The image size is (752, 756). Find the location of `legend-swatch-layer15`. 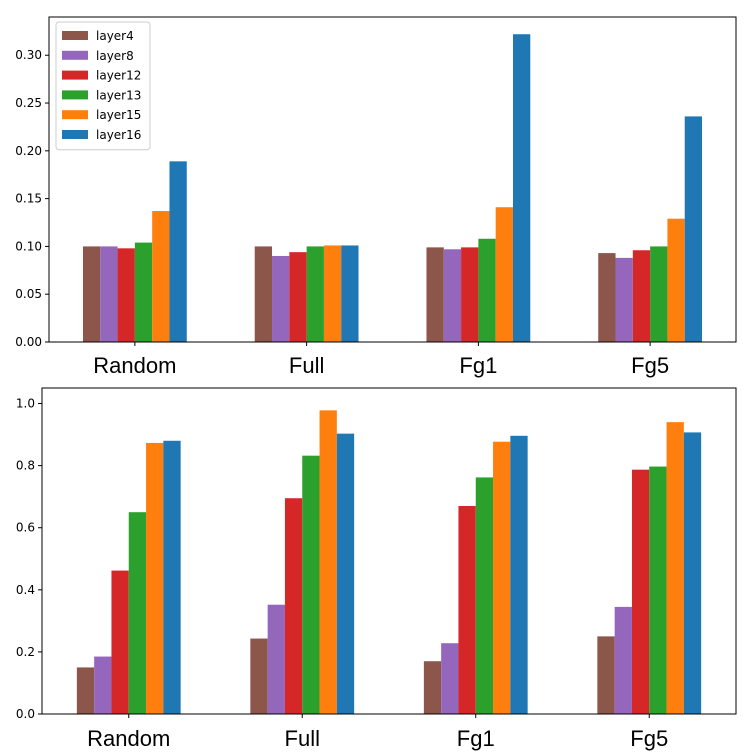

legend-swatch-layer15 is located at coordinates (75, 115).